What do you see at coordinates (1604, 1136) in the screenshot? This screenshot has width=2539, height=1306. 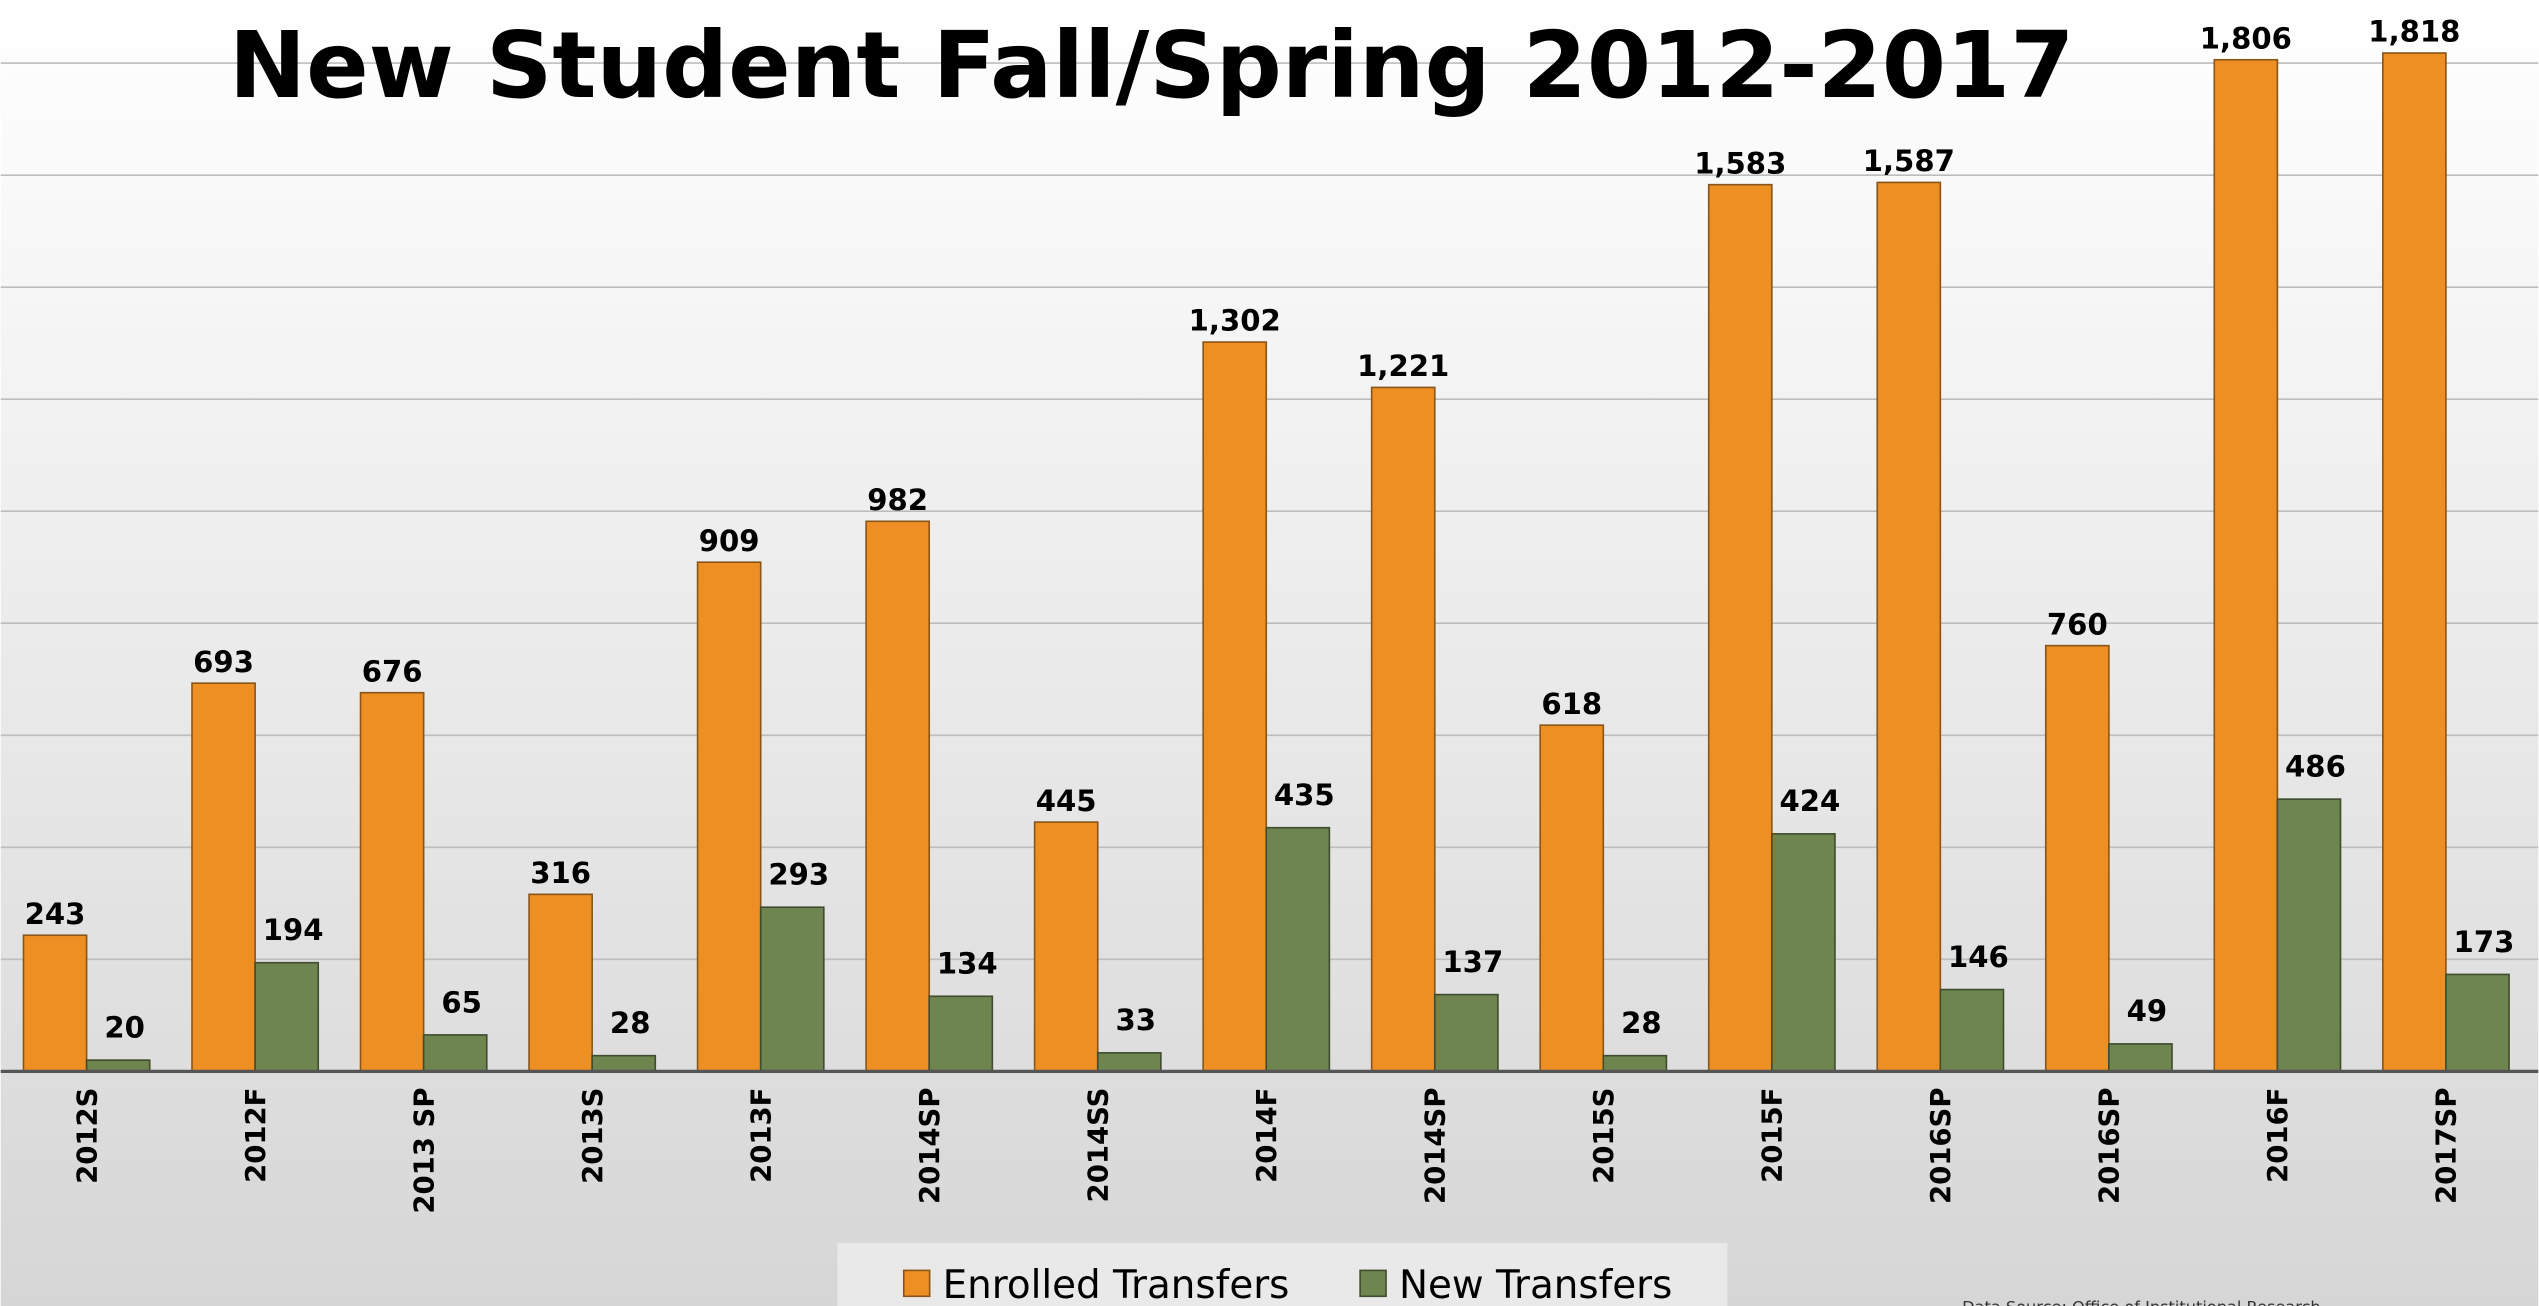 I see `x-tick-label: 2015S` at bounding box center [1604, 1136].